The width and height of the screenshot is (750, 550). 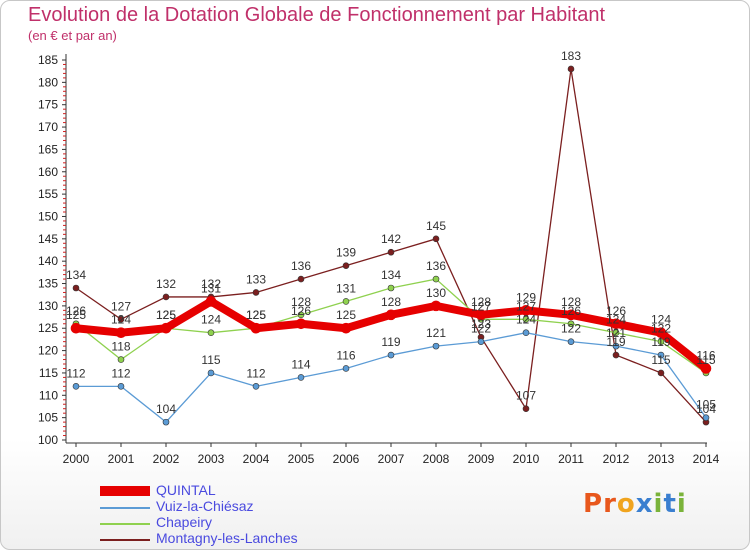 What do you see at coordinates (436, 459) in the screenshot?
I see `x-tick-label: 2008` at bounding box center [436, 459].